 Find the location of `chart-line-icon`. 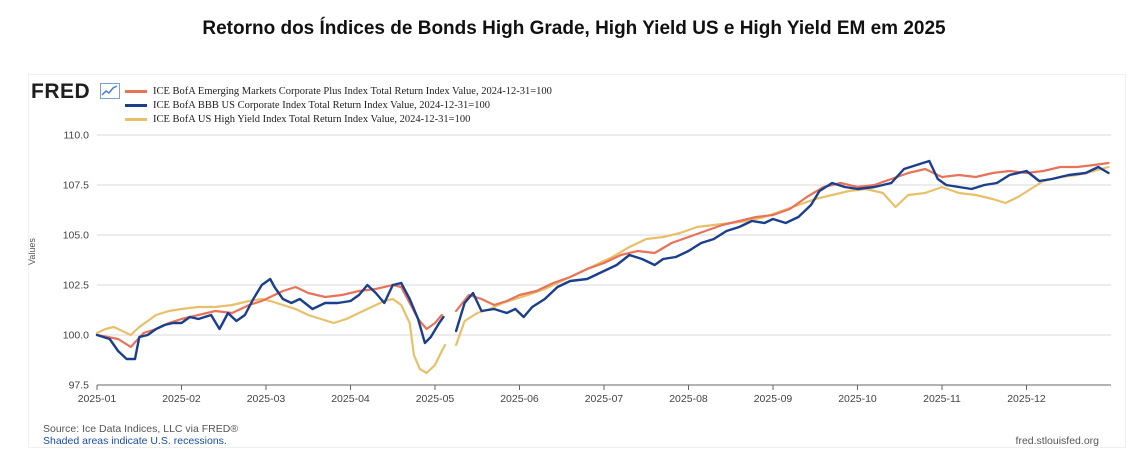

chart-line-icon is located at coordinates (110, 91).